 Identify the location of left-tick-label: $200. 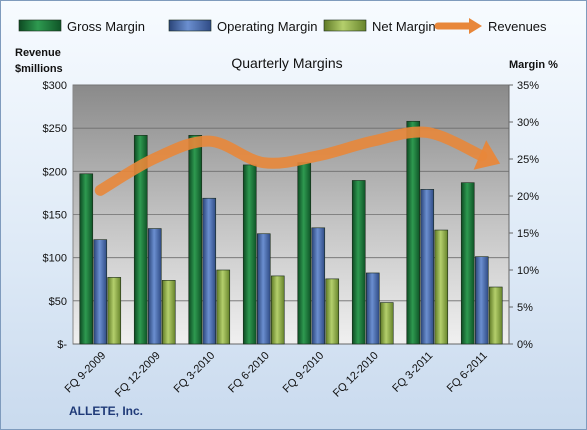
(55, 172).